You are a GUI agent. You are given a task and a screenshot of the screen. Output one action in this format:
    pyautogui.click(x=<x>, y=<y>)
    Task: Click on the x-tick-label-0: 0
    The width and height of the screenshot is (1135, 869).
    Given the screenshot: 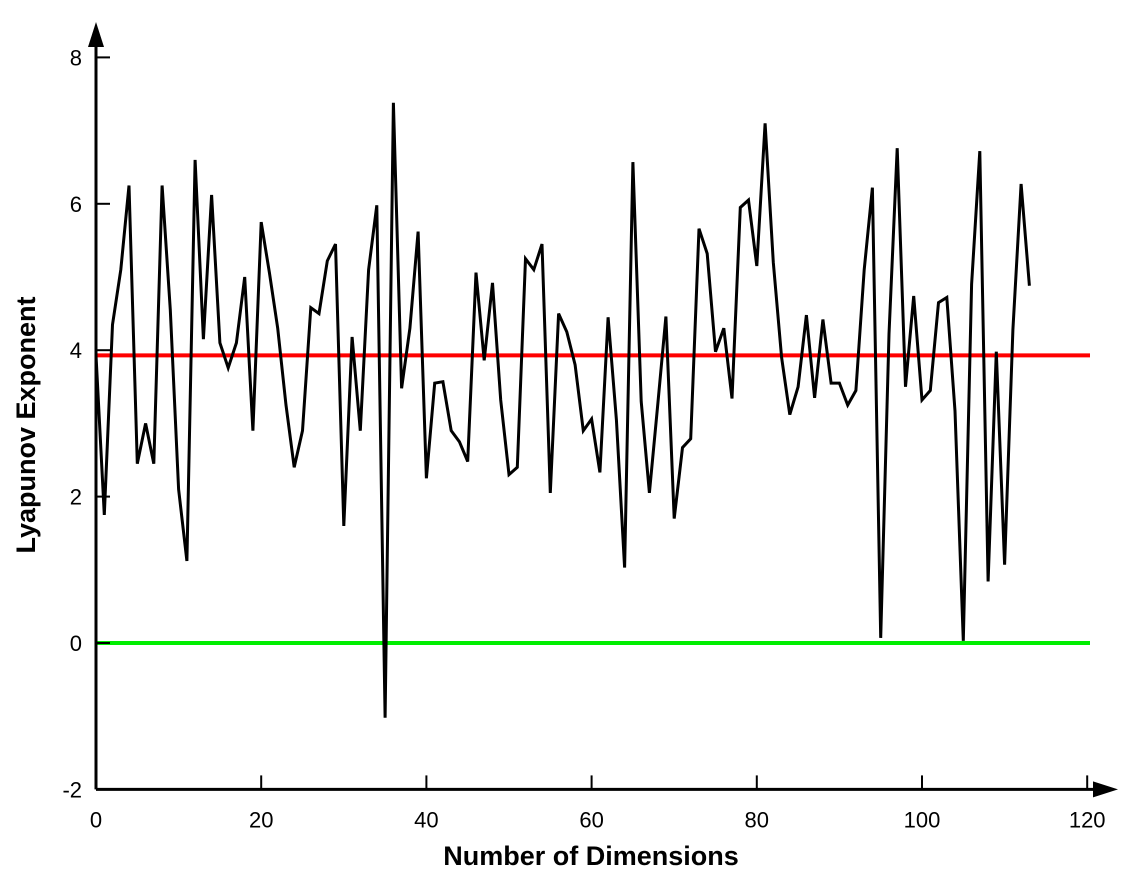 What is the action you would take?
    pyautogui.click(x=96, y=819)
    